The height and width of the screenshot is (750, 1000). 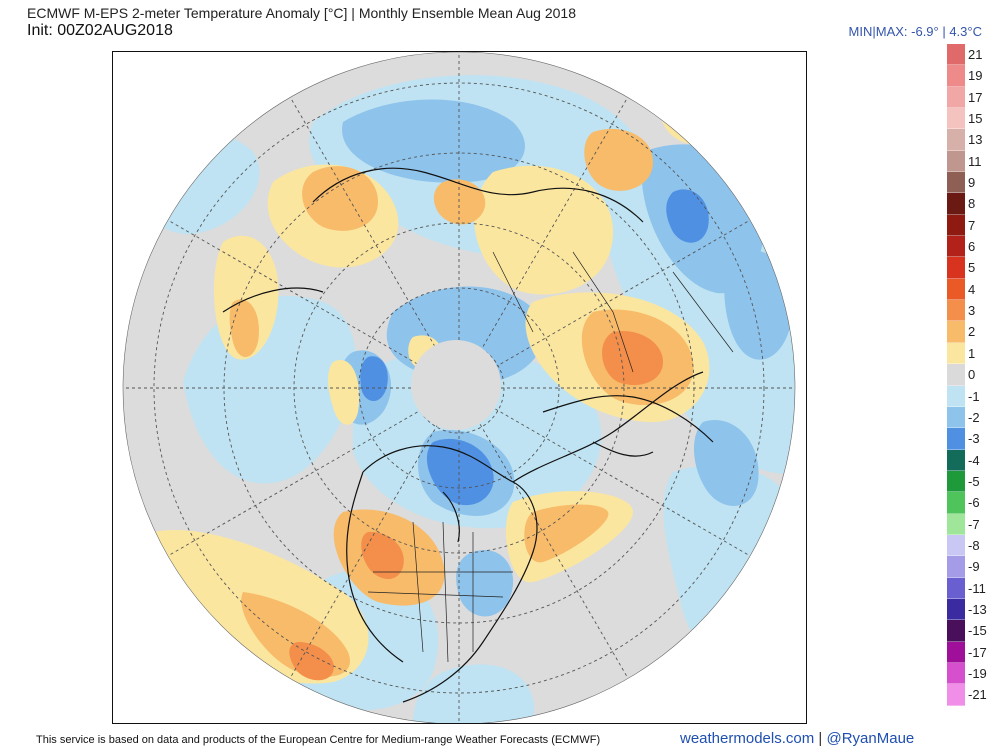 What do you see at coordinates (977, 609) in the screenshot?
I see `colorbar-label: -13` at bounding box center [977, 609].